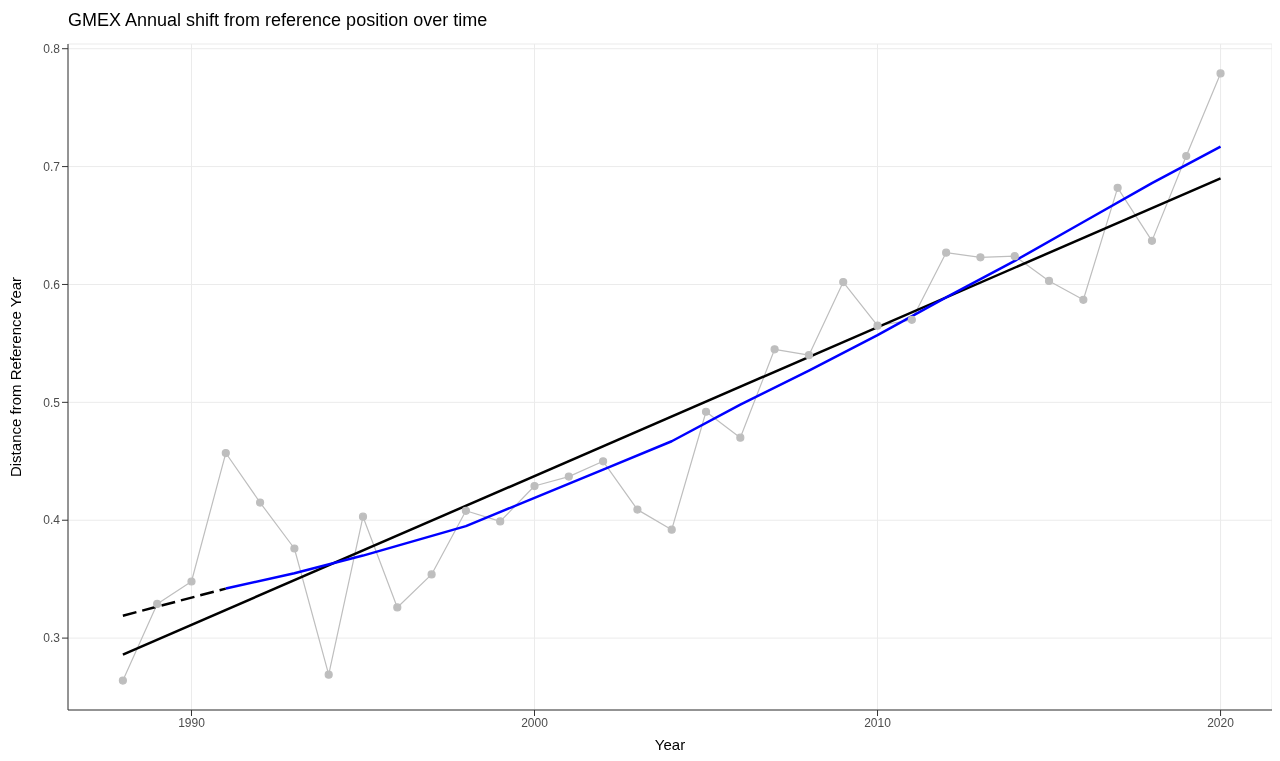 Image resolution: width=1280 pixels, height=761 pixels. Describe the element at coordinates (52, 166) in the screenshot. I see `y-tick-label: 0.7` at that location.